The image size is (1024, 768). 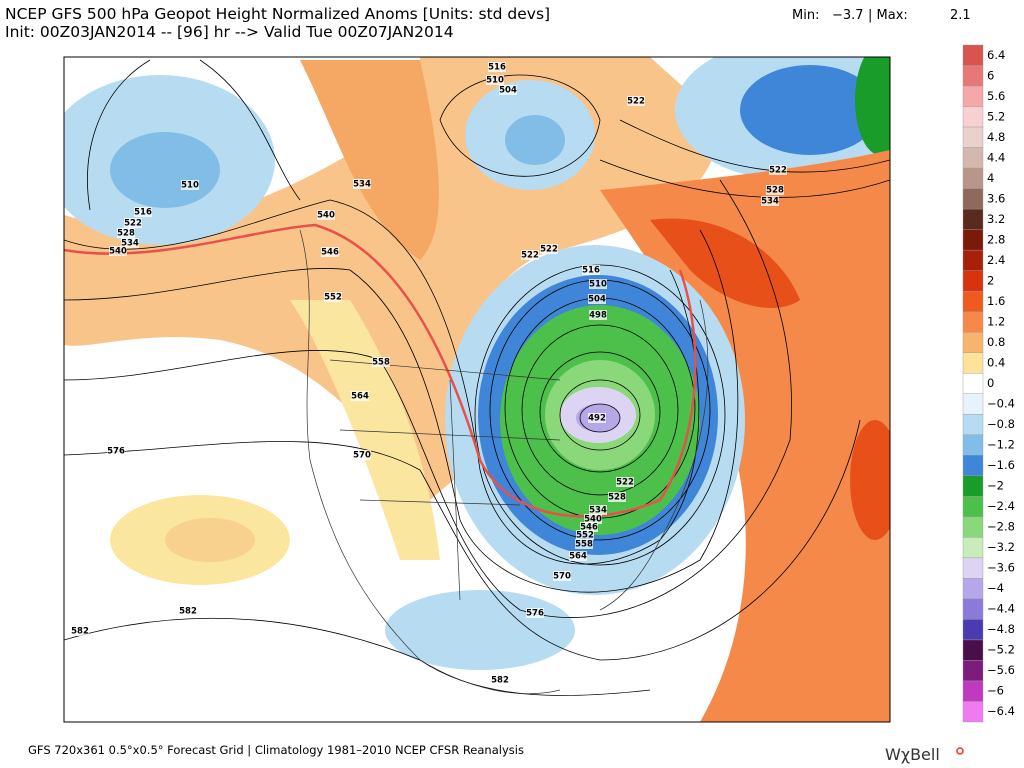 I want to click on colorbar-label: −0.4, so click(x=1001, y=404).